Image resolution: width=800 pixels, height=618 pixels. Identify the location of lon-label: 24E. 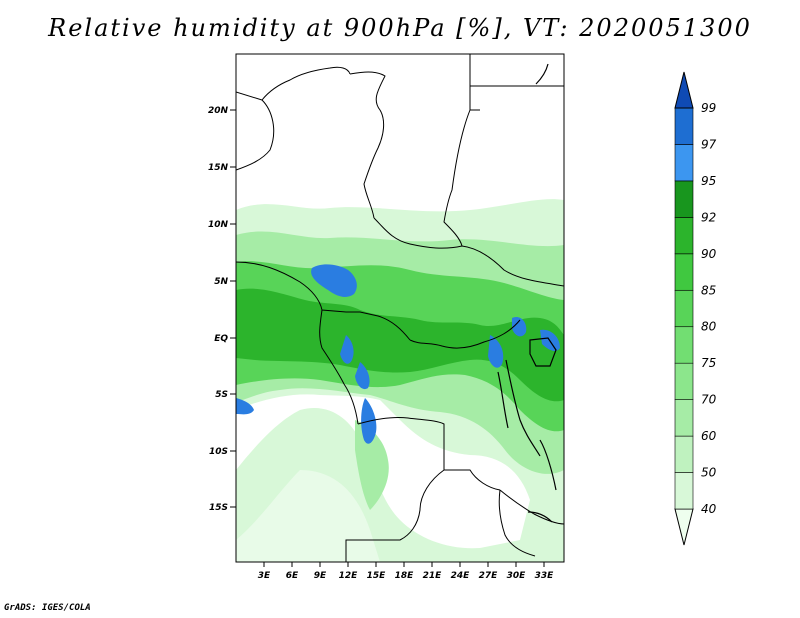
(461, 576).